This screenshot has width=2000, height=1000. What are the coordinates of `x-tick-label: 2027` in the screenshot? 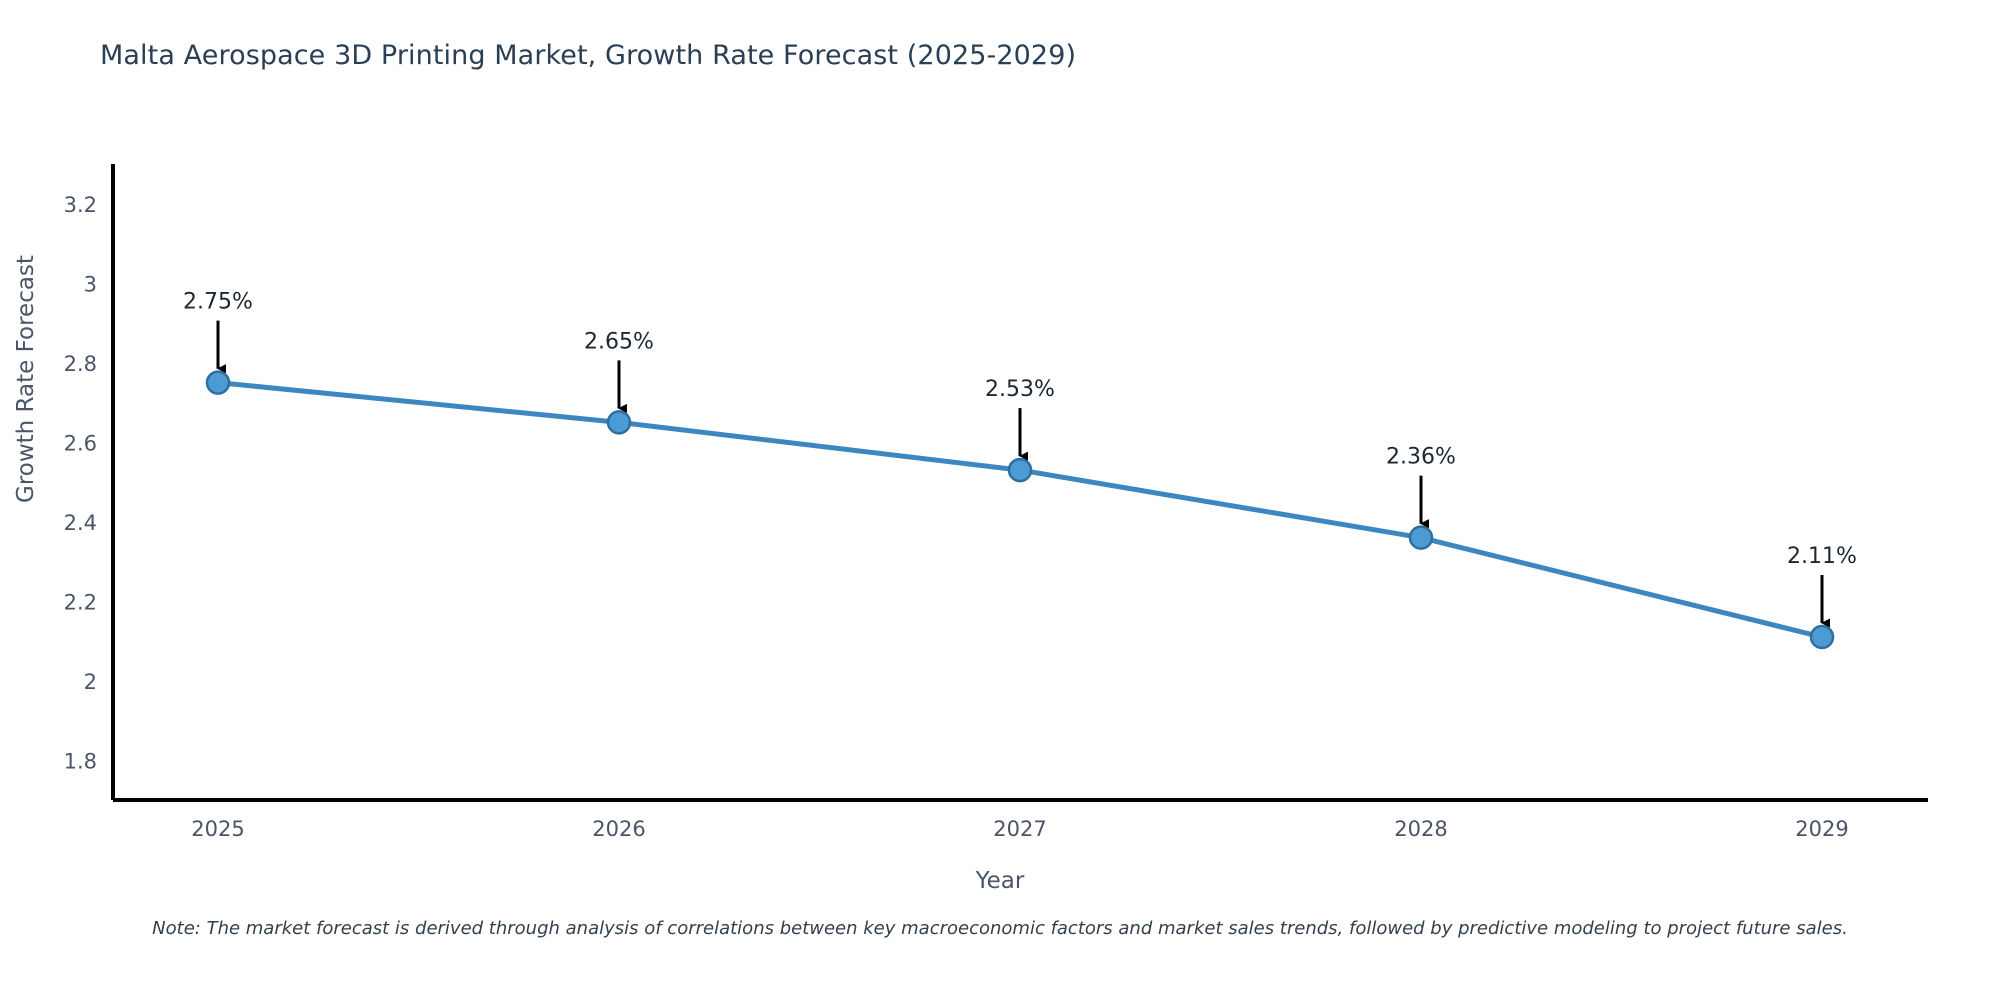 It's located at (1019, 829).